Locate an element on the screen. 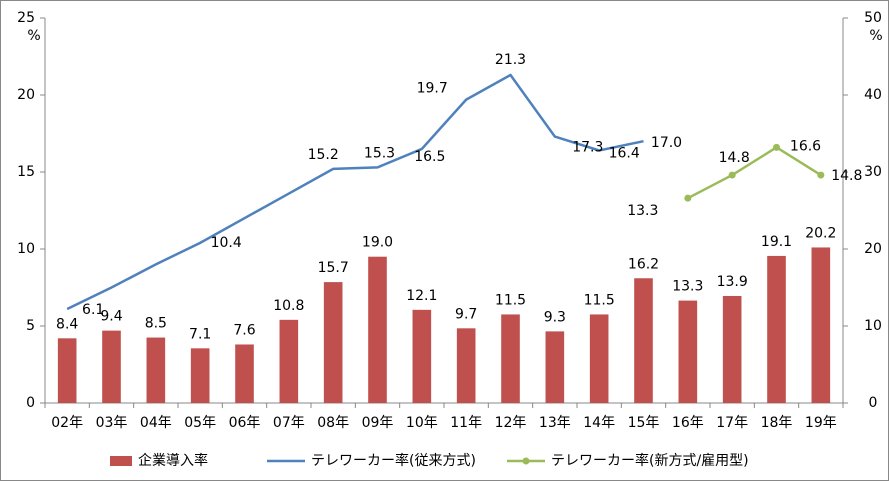 This screenshot has width=889, height=481. x-tick-label: 19年 is located at coordinates (821, 423).